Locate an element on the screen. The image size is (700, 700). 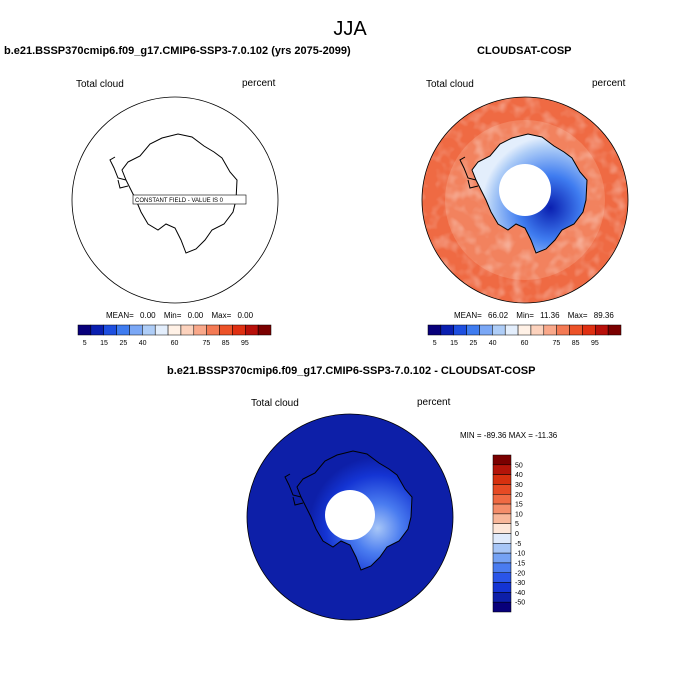
right-peninsula is located at coordinates (469, 172).